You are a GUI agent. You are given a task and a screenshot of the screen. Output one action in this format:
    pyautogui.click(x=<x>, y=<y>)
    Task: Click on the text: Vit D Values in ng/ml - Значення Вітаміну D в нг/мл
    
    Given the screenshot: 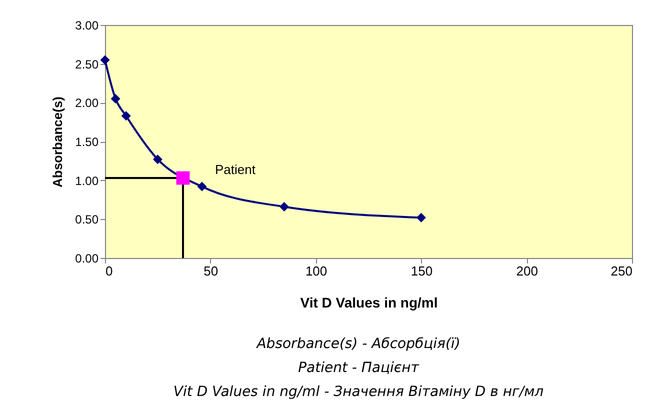 What is the action you would take?
    pyautogui.click(x=358, y=392)
    